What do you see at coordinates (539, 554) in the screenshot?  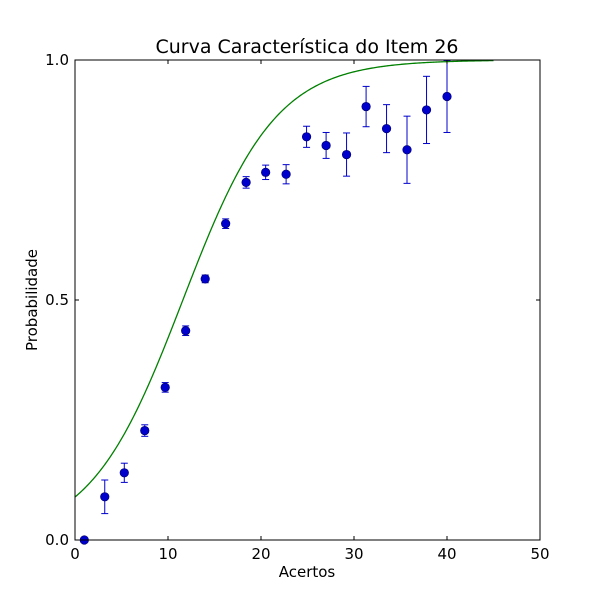 I see `x-tick-label: 50` at bounding box center [539, 554].